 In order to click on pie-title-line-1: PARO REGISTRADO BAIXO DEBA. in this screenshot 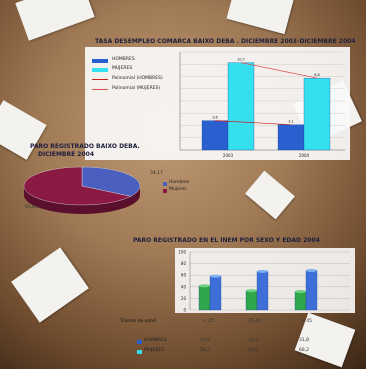, I will do `click(85, 146)`.